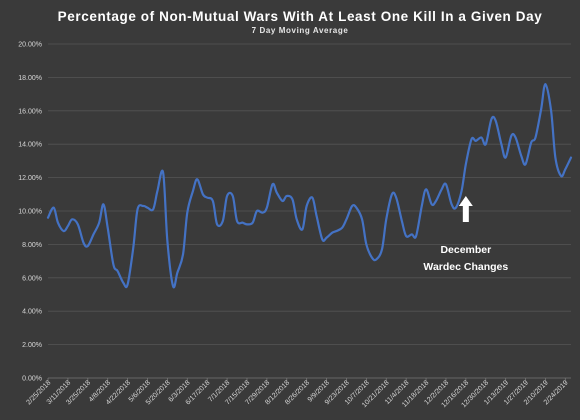 The width and height of the screenshot is (580, 420). I want to click on y-tick-label: 10.00%, so click(30, 212).